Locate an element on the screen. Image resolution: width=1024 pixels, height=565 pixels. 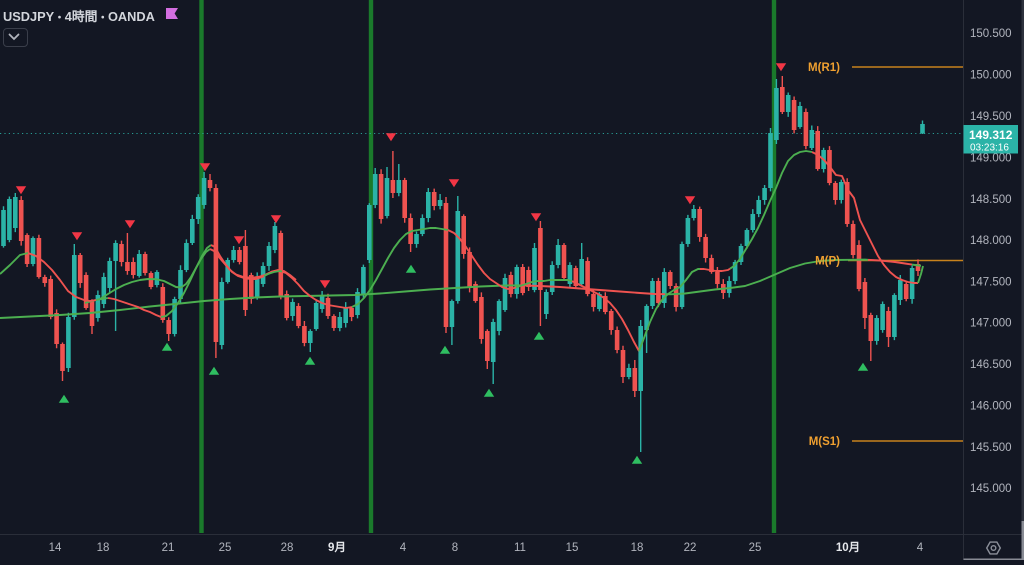
svg-text: 149.312 is located at coordinates (991, 135).